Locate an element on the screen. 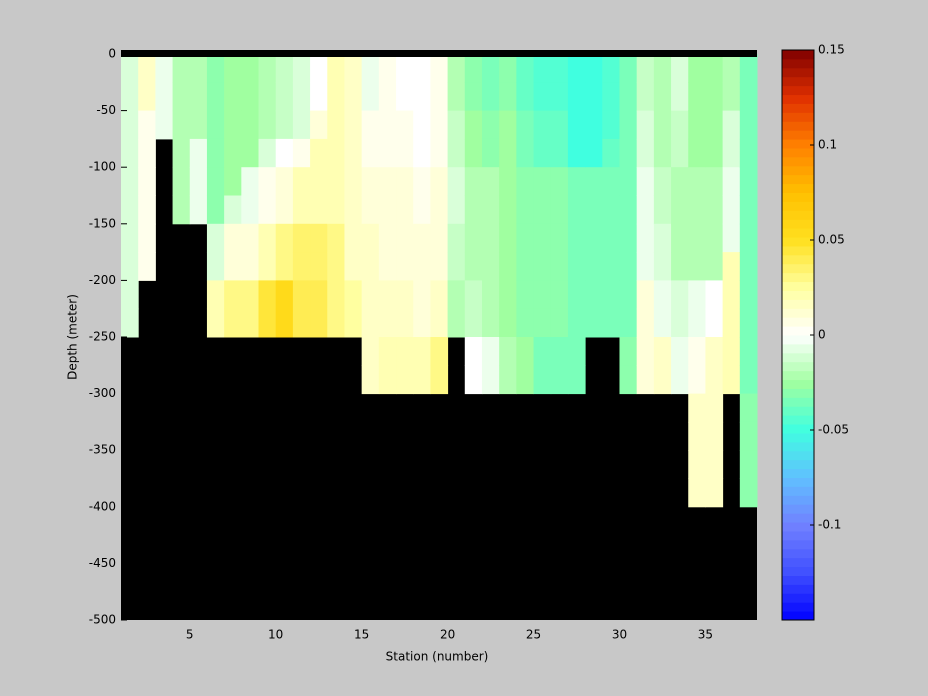 The width and height of the screenshot is (928, 696). x-tick-label: 15 is located at coordinates (361, 635).